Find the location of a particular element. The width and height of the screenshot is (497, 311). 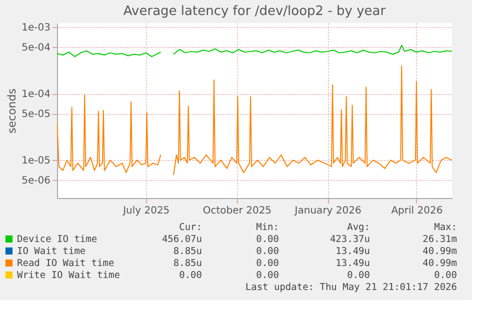

legend-label: Read IO Wait time is located at coordinates (66, 263).